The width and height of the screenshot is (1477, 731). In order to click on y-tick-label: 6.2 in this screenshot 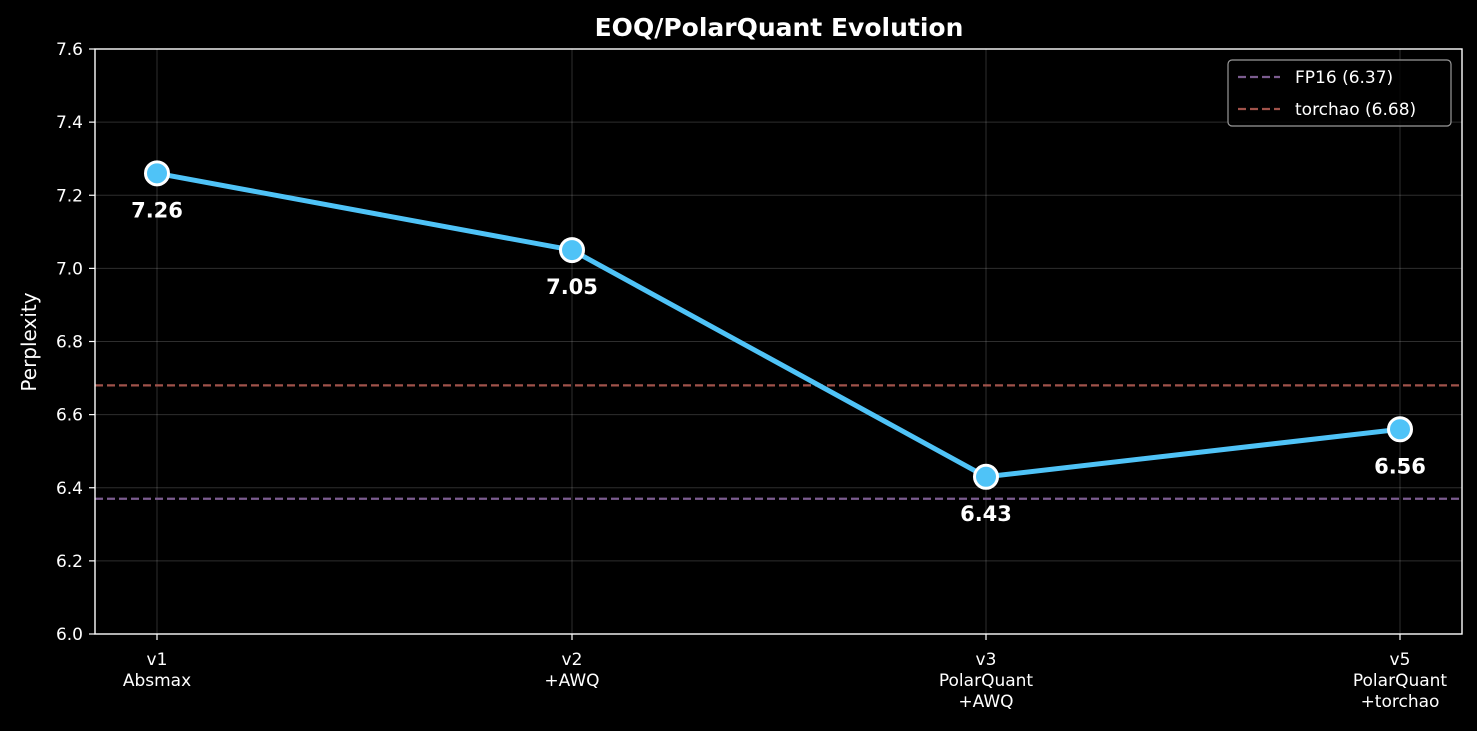, I will do `click(69, 562)`.